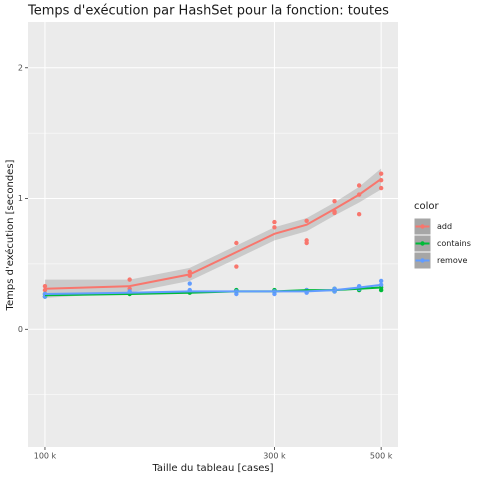 This screenshot has width=480, height=480. Describe the element at coordinates (213, 289) in the screenshot. I see `smooth-line` at that location.